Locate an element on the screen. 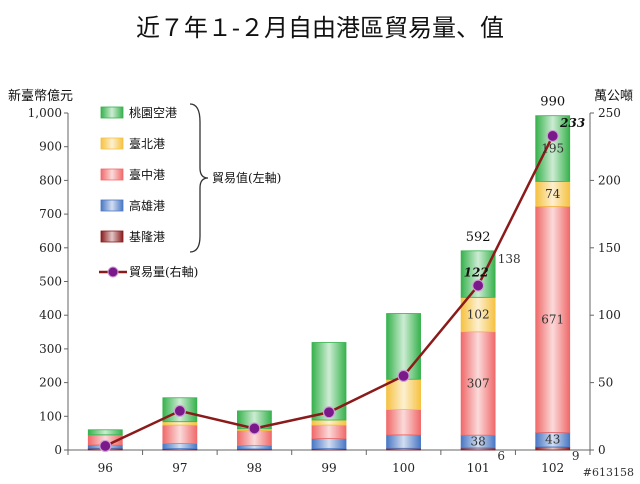  segment-label: 138 is located at coordinates (509, 259).